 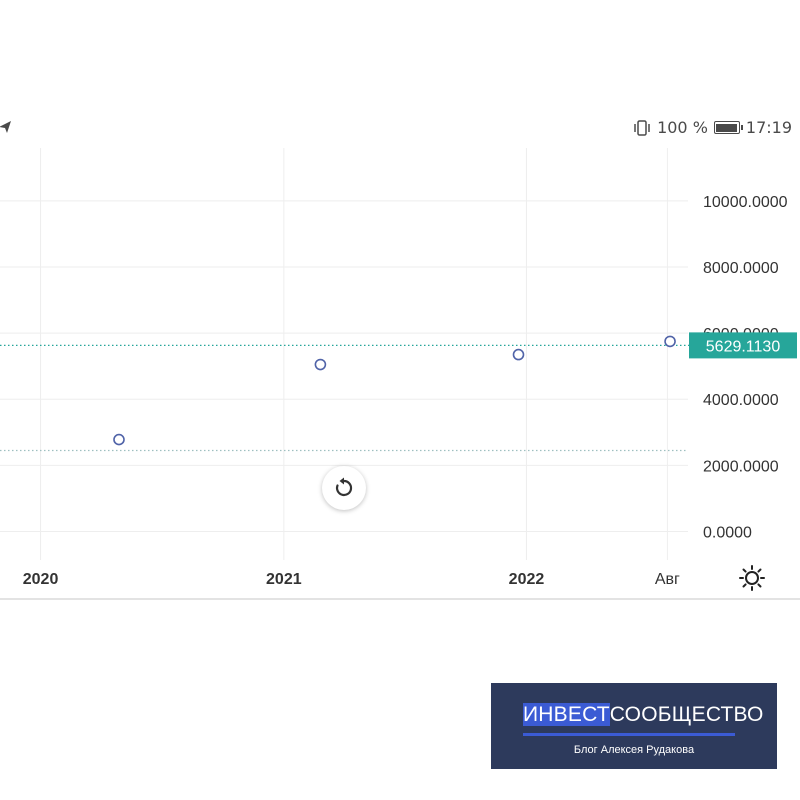 I want to click on current-price-label: 5629.1130, so click(x=743, y=345).